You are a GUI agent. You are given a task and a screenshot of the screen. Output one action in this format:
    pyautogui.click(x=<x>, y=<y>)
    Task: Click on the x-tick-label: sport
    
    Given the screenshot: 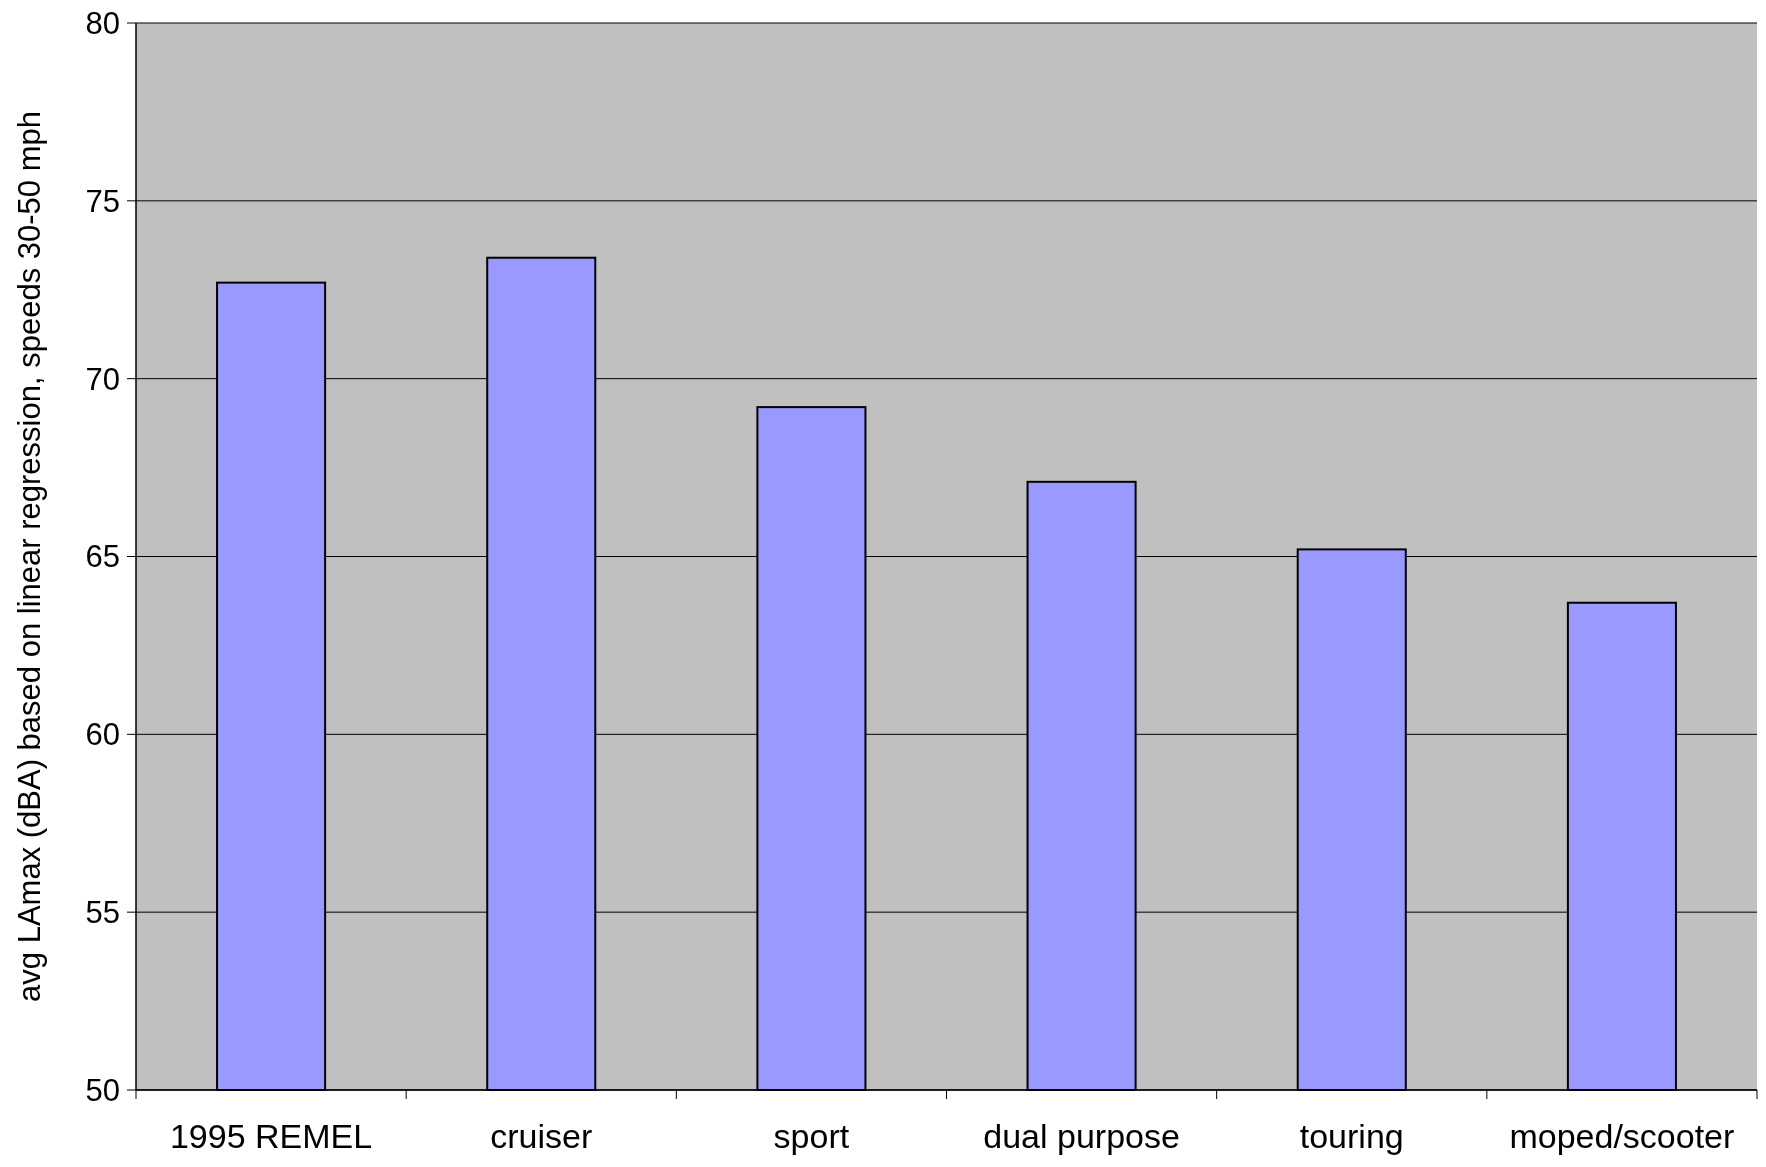 What is the action you would take?
    pyautogui.click(x=811, y=1136)
    